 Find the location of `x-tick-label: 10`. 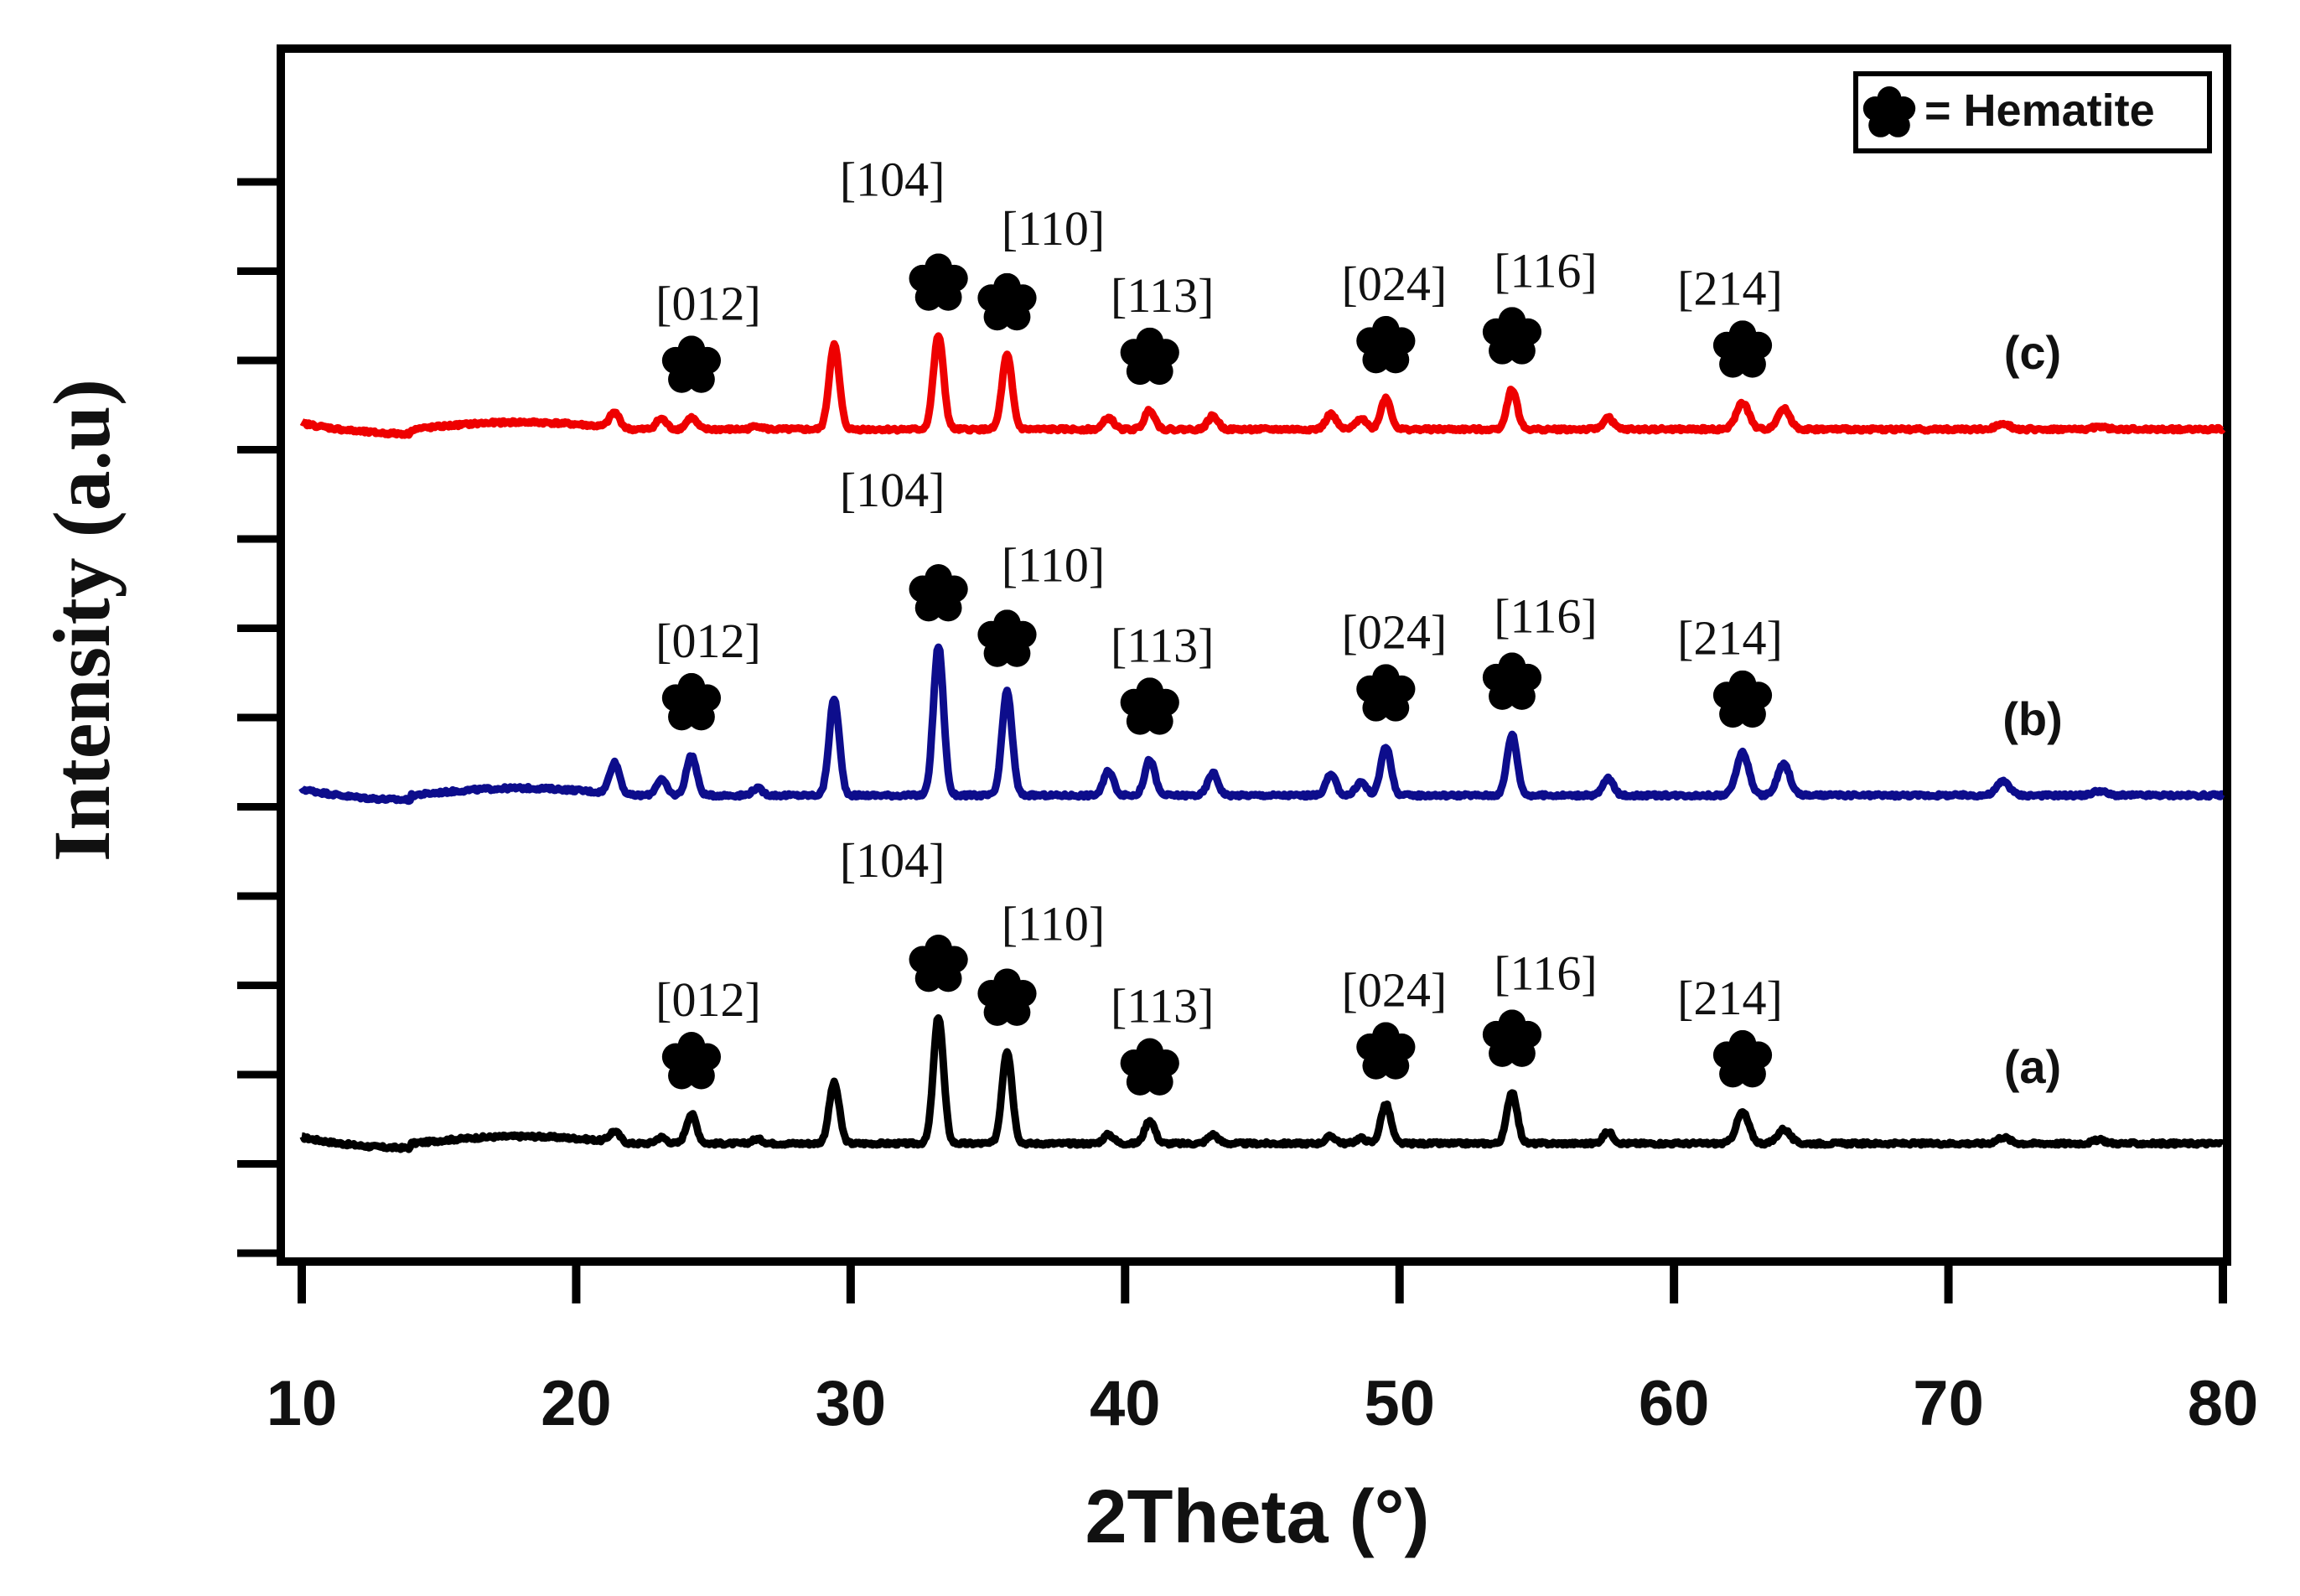

x-tick-label: 10 is located at coordinates (302, 1403).